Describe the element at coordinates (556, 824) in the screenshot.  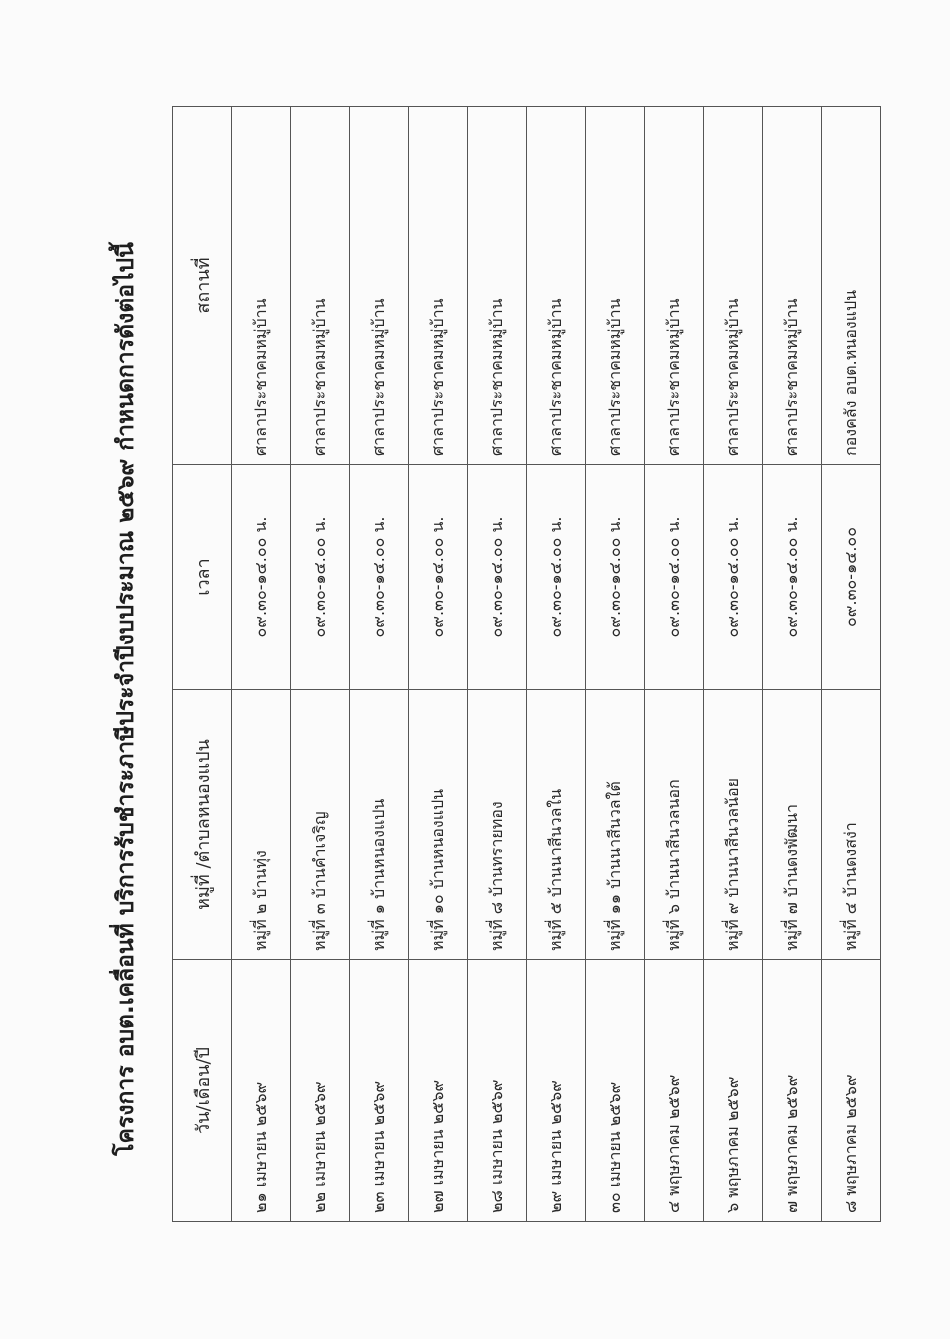
I see `village-cell: หมู่ที่ ๕ บ้านนาสีนวลใน` at that location.